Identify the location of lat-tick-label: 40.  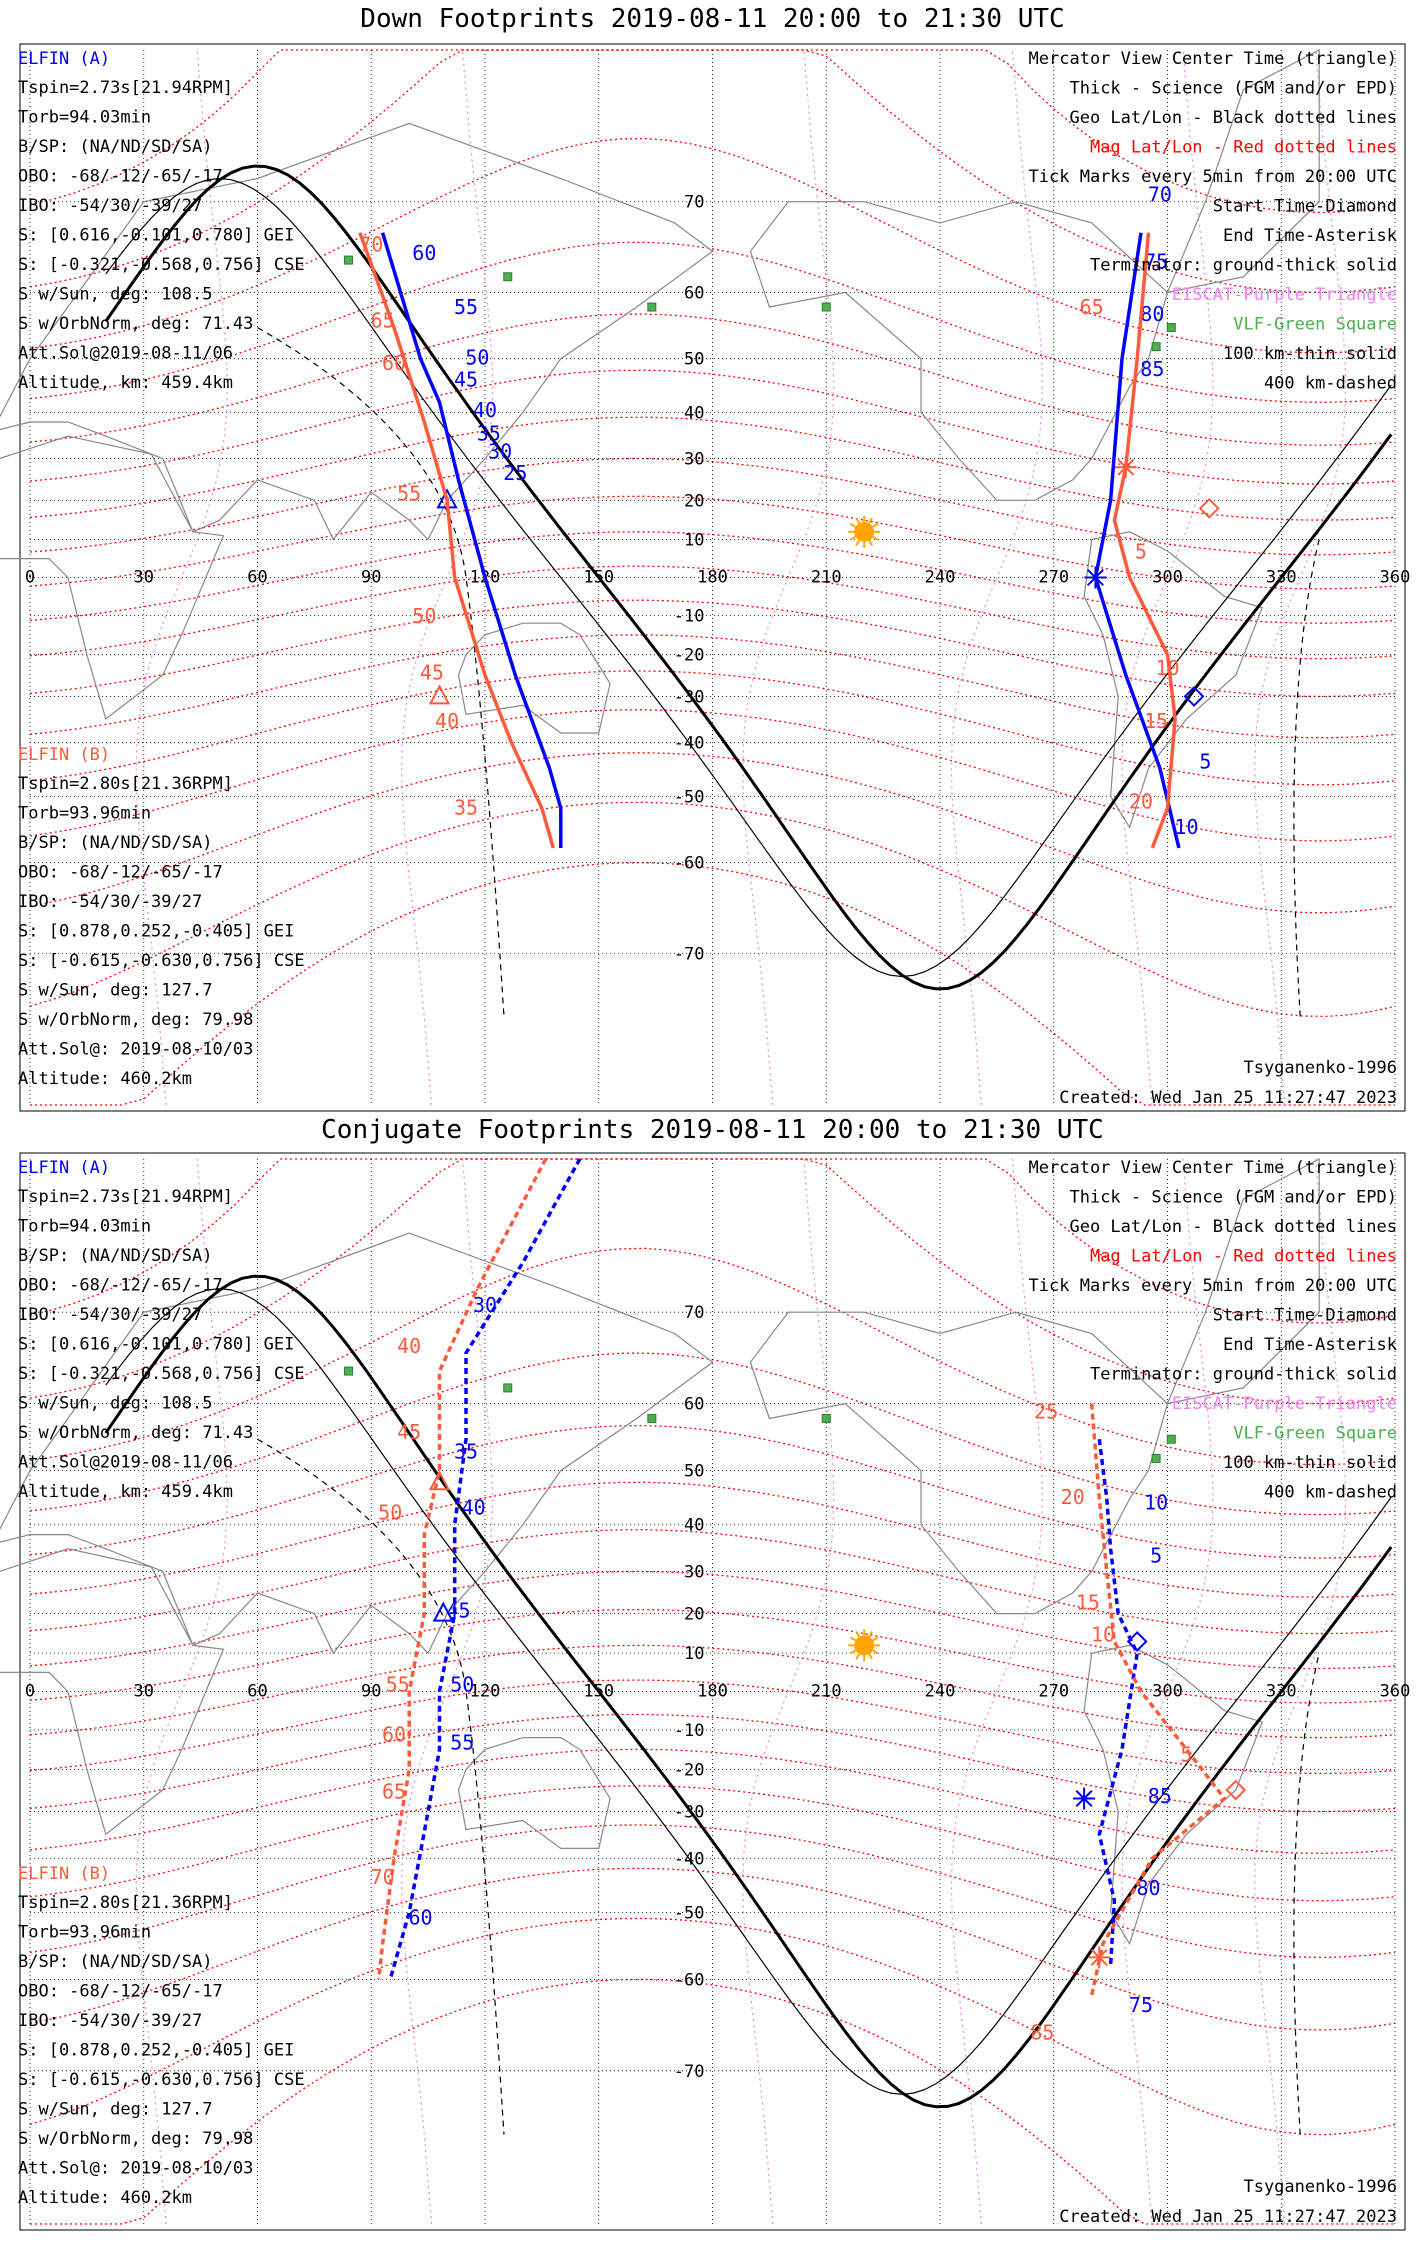
(694, 1526).